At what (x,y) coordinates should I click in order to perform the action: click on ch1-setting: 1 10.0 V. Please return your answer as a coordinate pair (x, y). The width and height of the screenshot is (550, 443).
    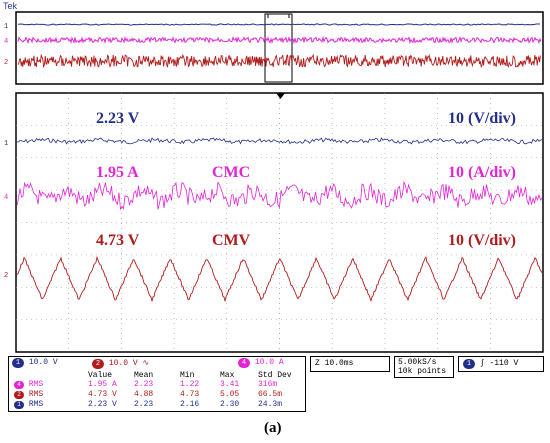
    Looking at the image, I should click on (35, 363).